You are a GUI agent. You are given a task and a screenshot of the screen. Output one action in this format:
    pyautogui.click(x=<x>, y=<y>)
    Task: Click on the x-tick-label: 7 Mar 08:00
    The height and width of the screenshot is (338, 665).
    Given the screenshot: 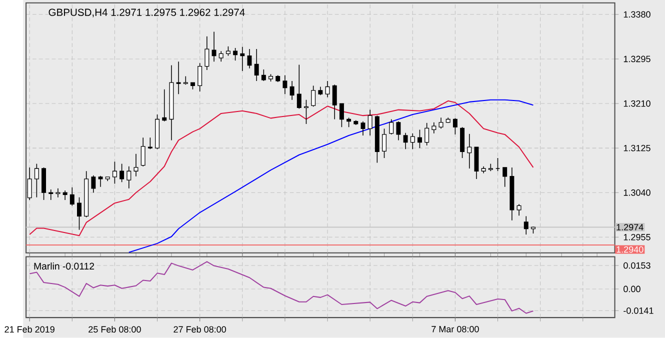 What is the action you would take?
    pyautogui.click(x=455, y=329)
    